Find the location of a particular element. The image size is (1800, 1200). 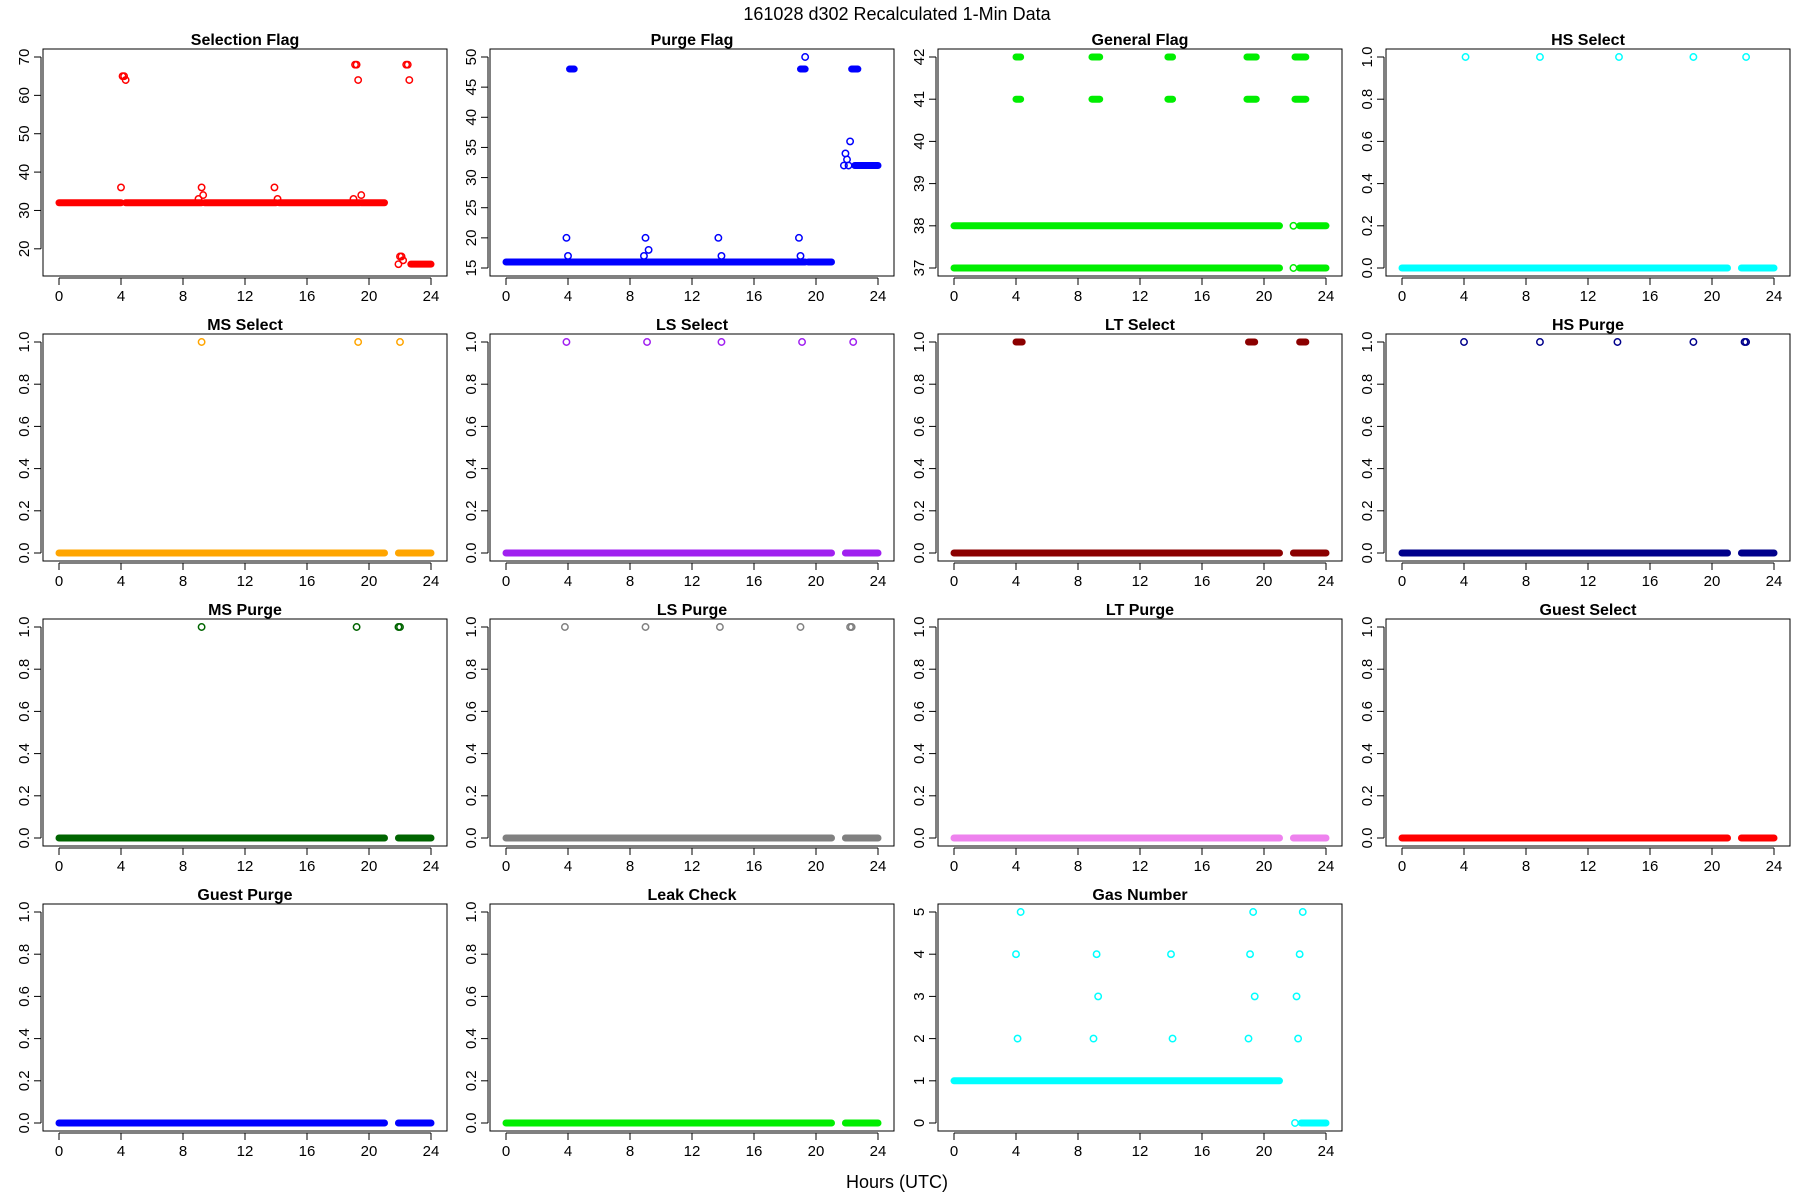

y-tick-label: 45 is located at coordinates (471, 87).